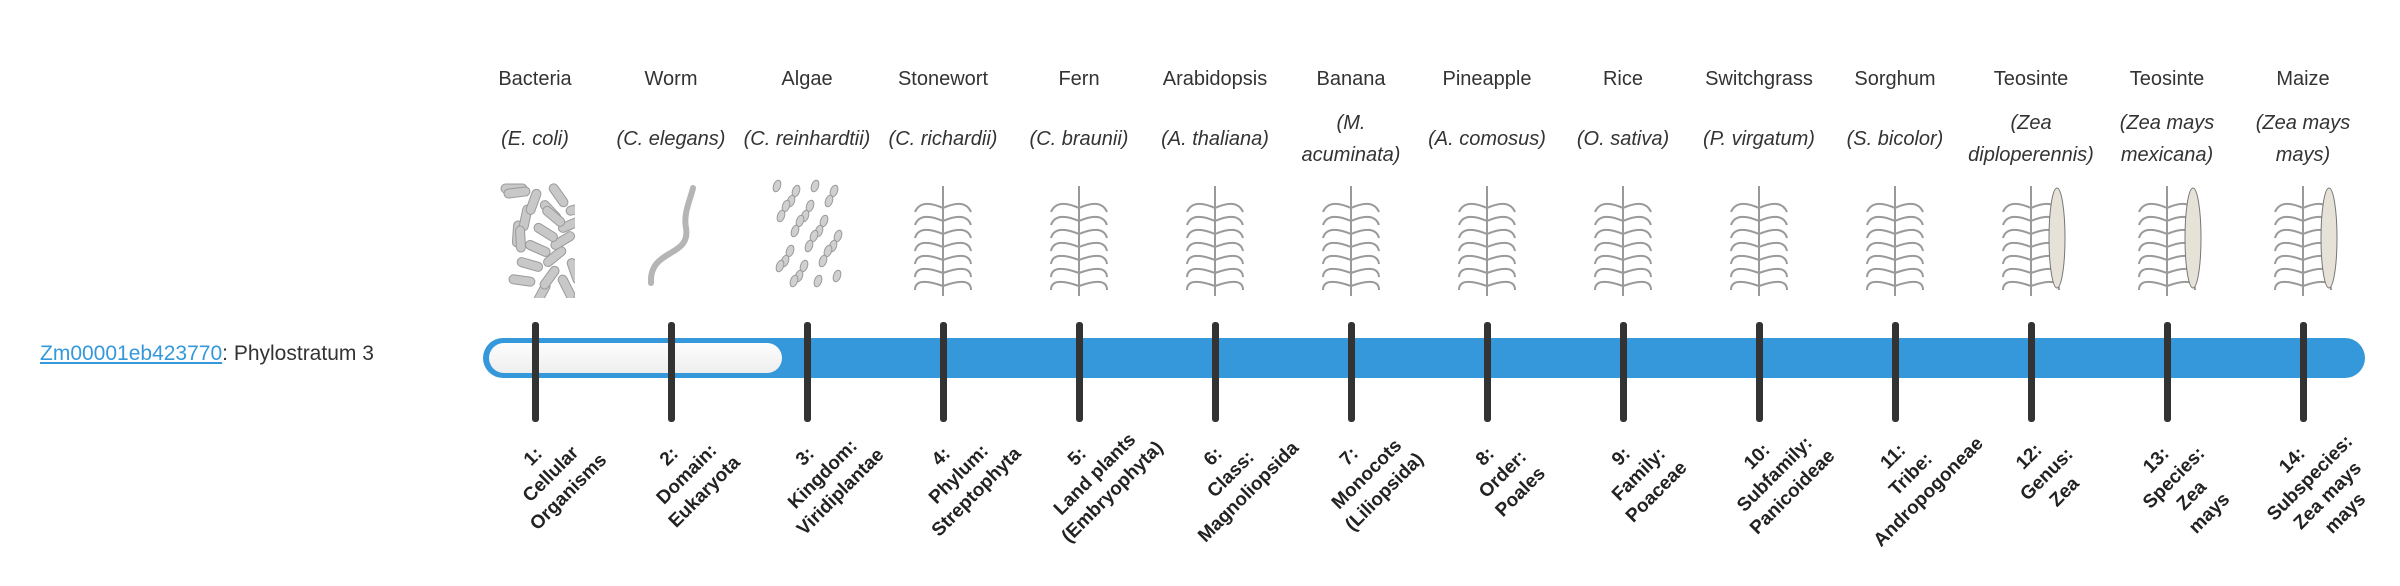  I want to click on gene-phylostratum-label: Zm00001eb423770: Phylostratum 3, so click(207, 354).